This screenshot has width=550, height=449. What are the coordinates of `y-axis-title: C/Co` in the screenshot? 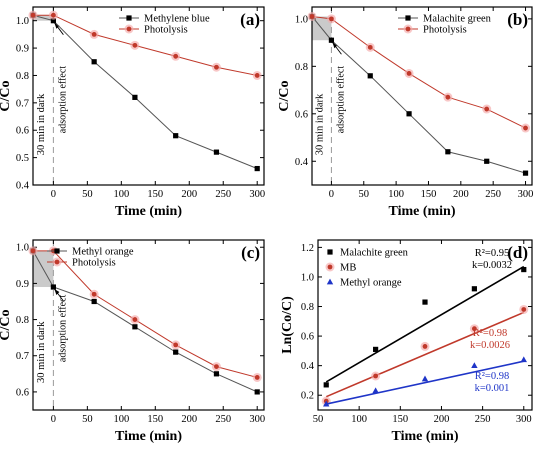 It's located at (6, 324).